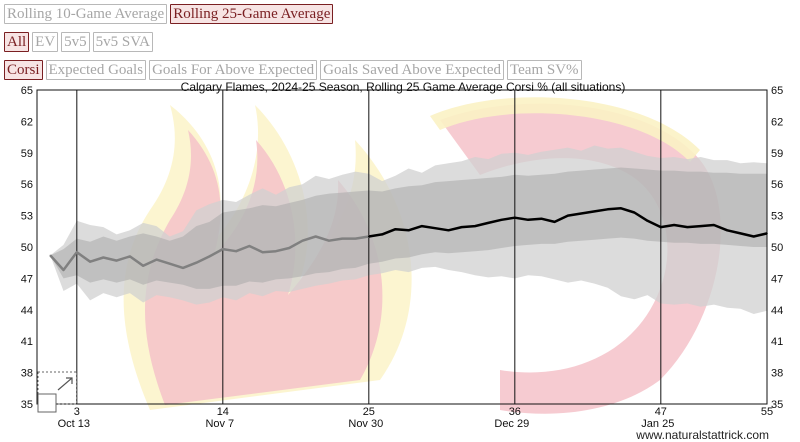 This screenshot has width=800, height=442. Describe the element at coordinates (252, 14) in the screenshot. I see `rolling-25-game-button: Rolling 25-Game Average` at that location.